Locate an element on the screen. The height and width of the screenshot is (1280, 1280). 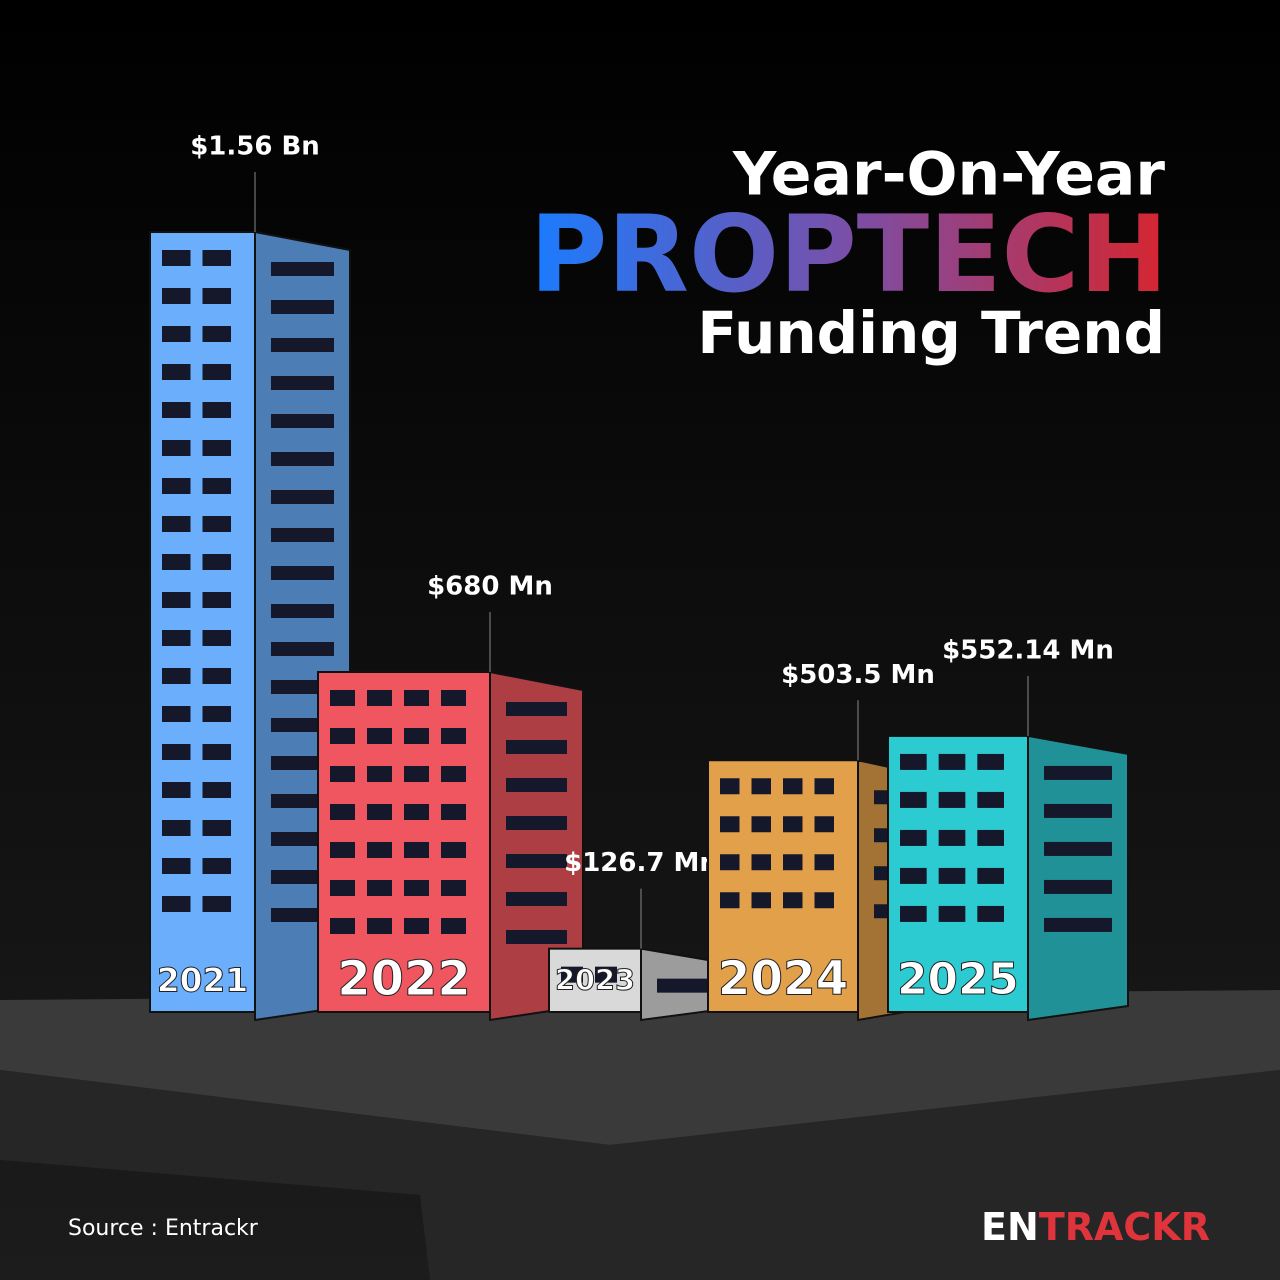
year-label: 2021 is located at coordinates (202, 981).